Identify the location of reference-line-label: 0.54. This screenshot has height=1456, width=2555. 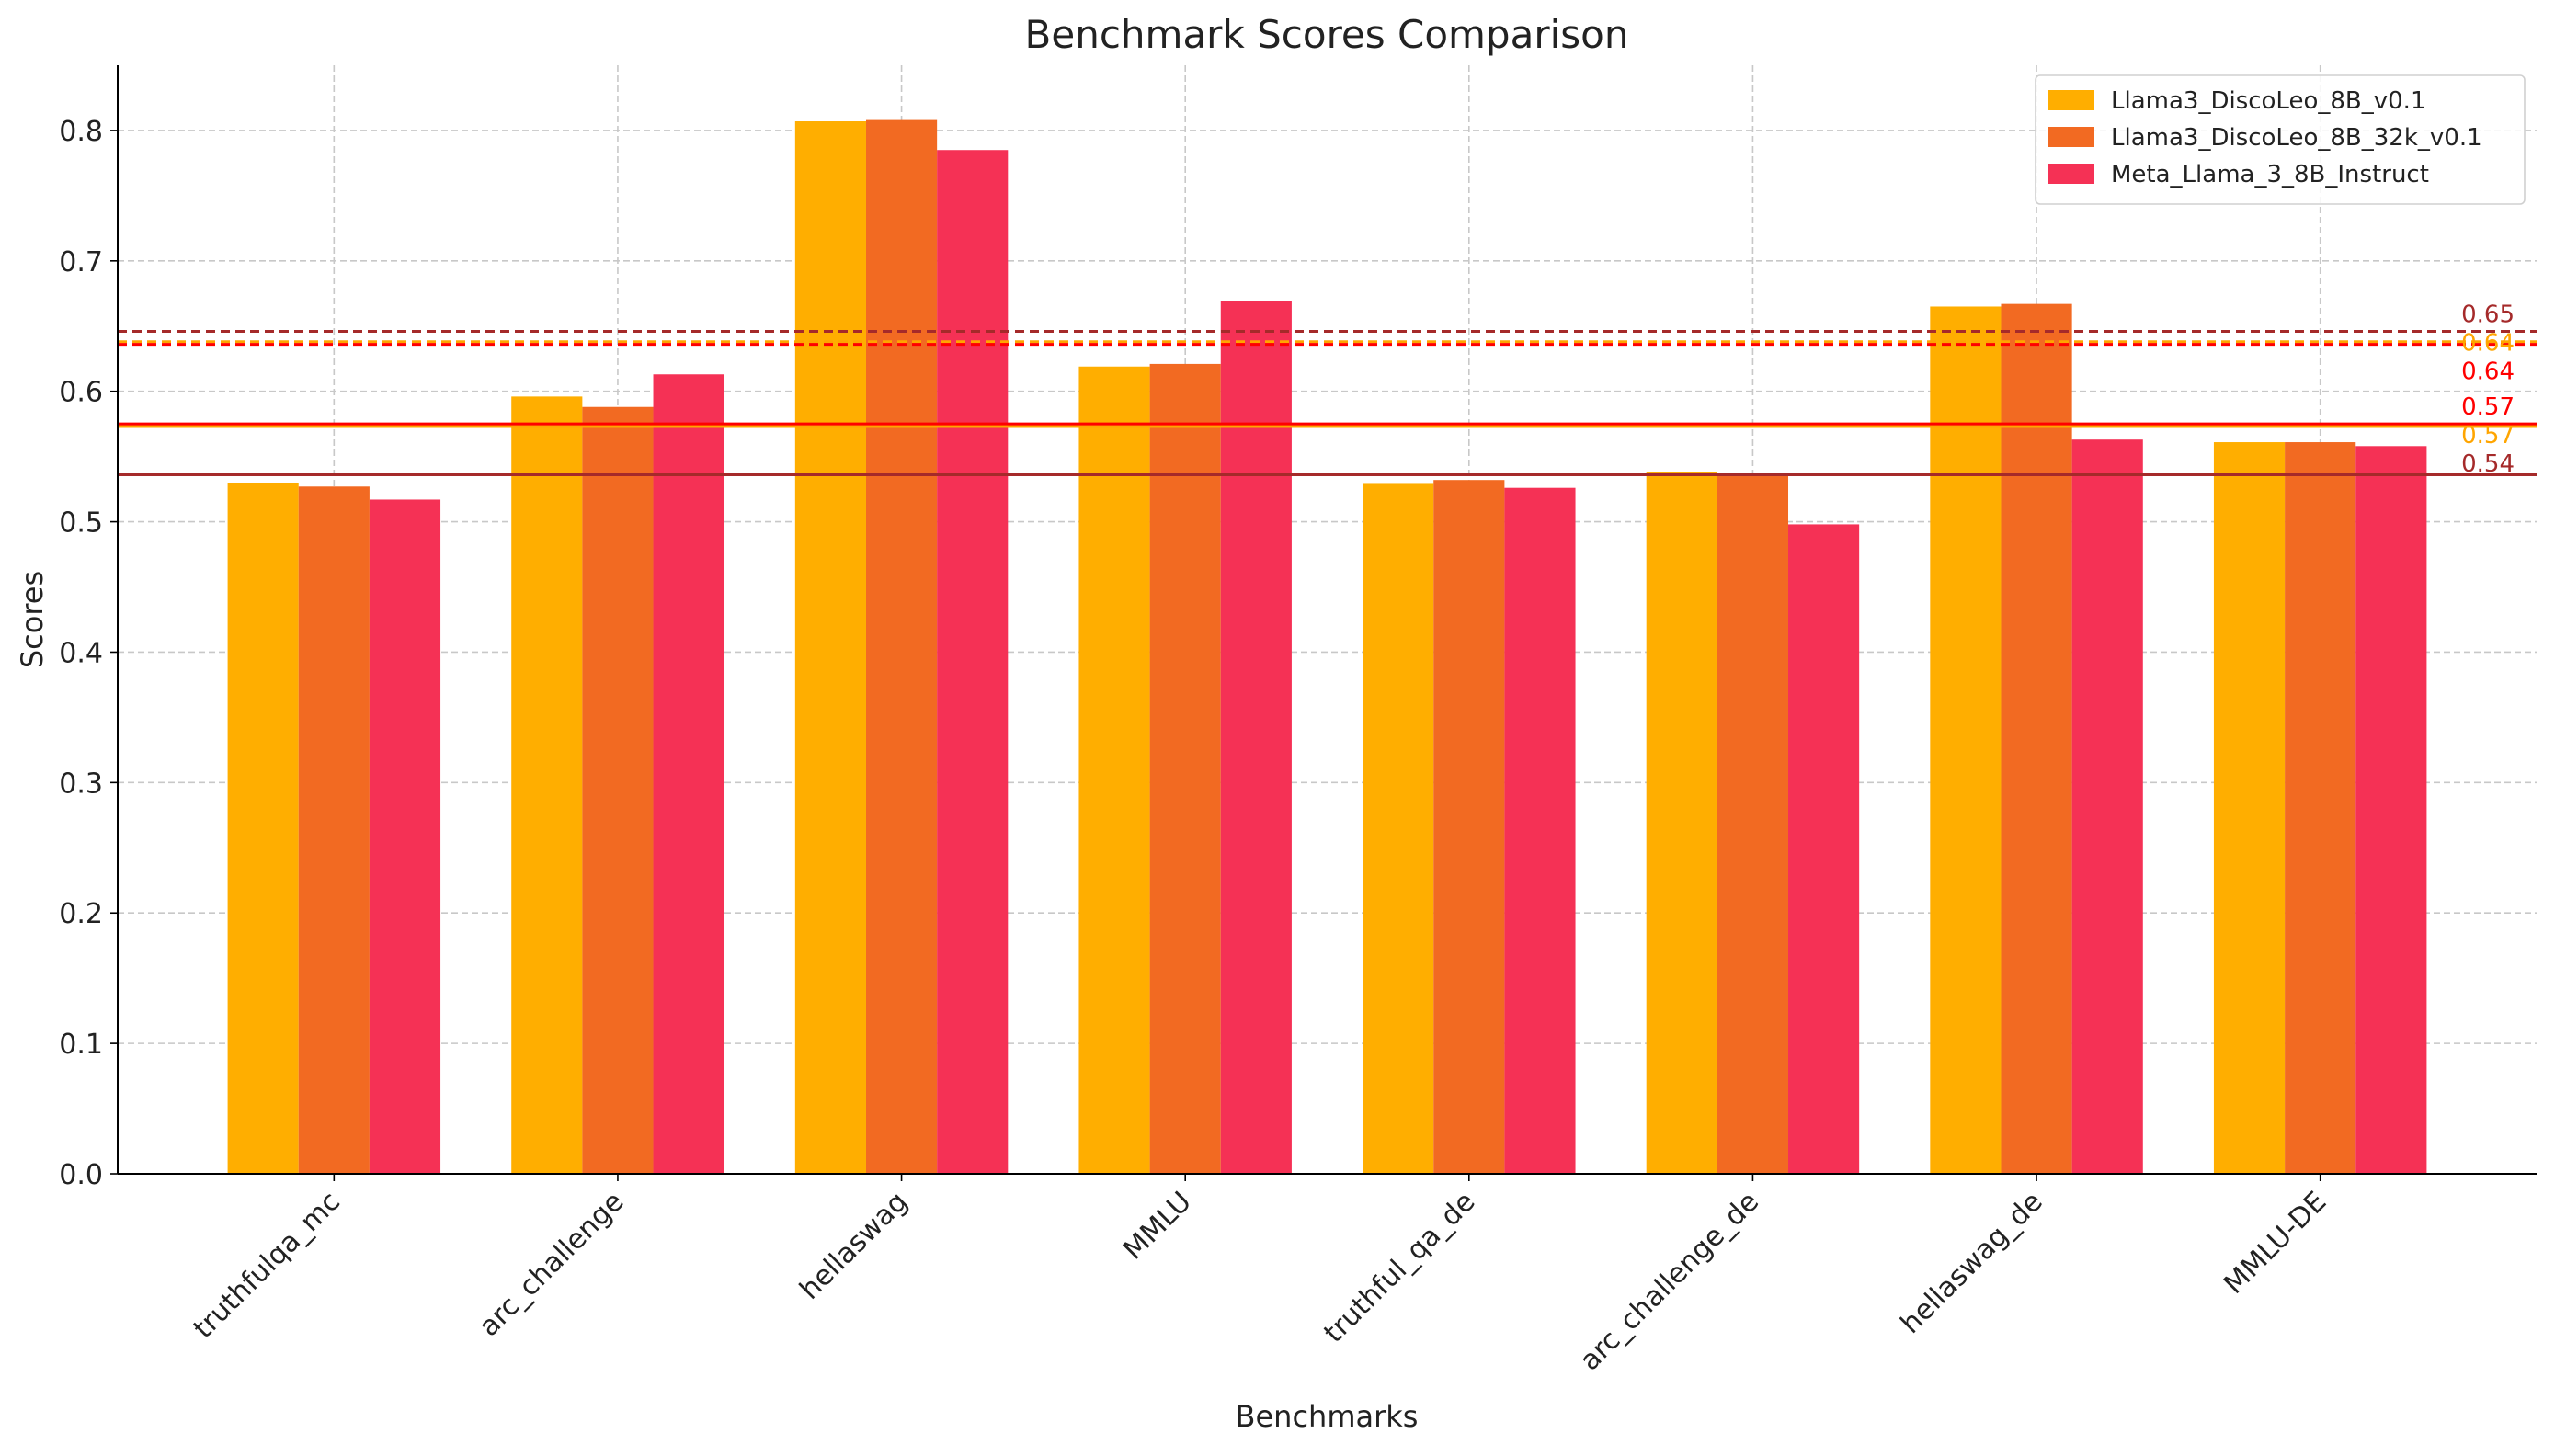
(2488, 464).